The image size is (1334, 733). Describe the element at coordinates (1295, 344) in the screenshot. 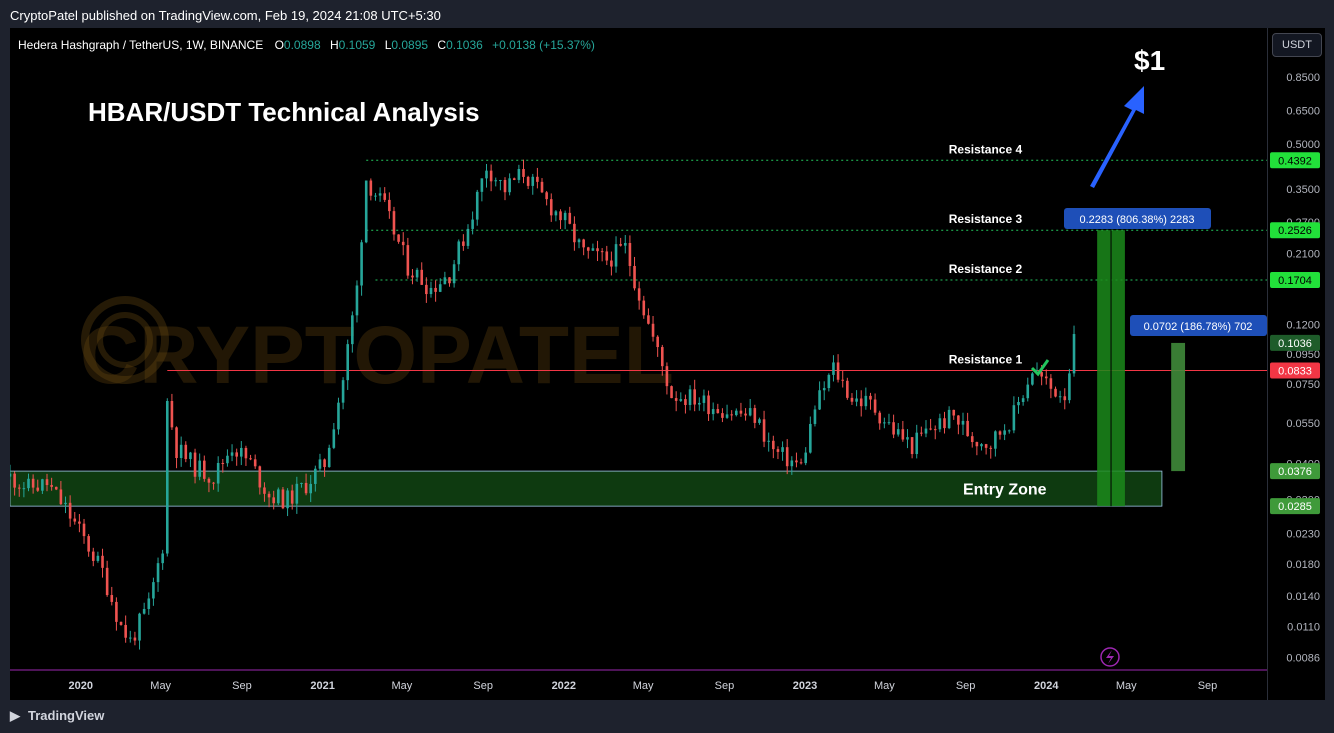

I see `svg-text: 0.1036` at that location.